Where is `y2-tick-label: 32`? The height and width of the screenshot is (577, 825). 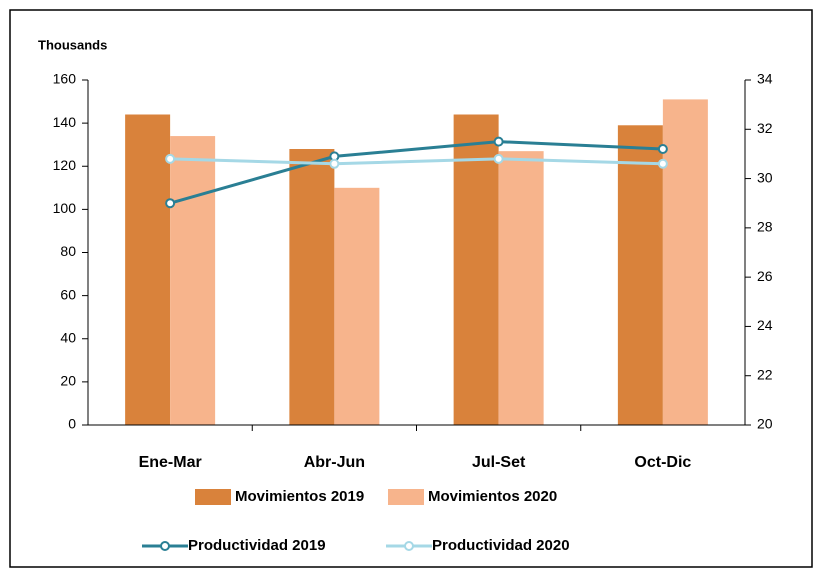 y2-tick-label: 32 is located at coordinates (765, 128).